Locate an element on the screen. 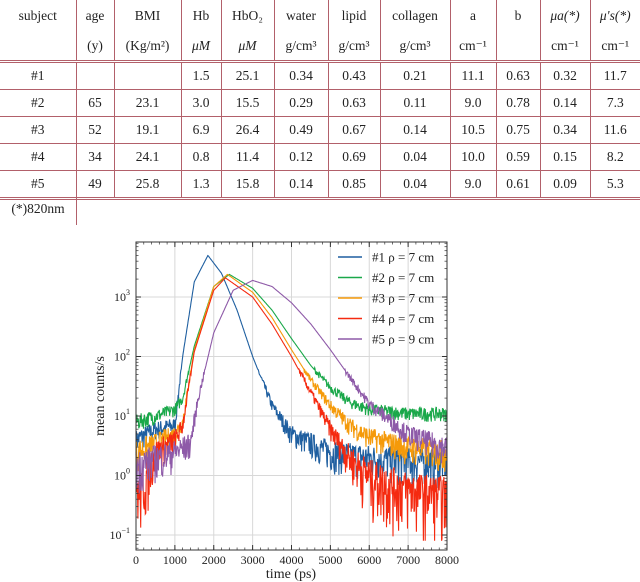 The height and width of the screenshot is (582, 640). x-tick-label: 6000 is located at coordinates (369, 560).